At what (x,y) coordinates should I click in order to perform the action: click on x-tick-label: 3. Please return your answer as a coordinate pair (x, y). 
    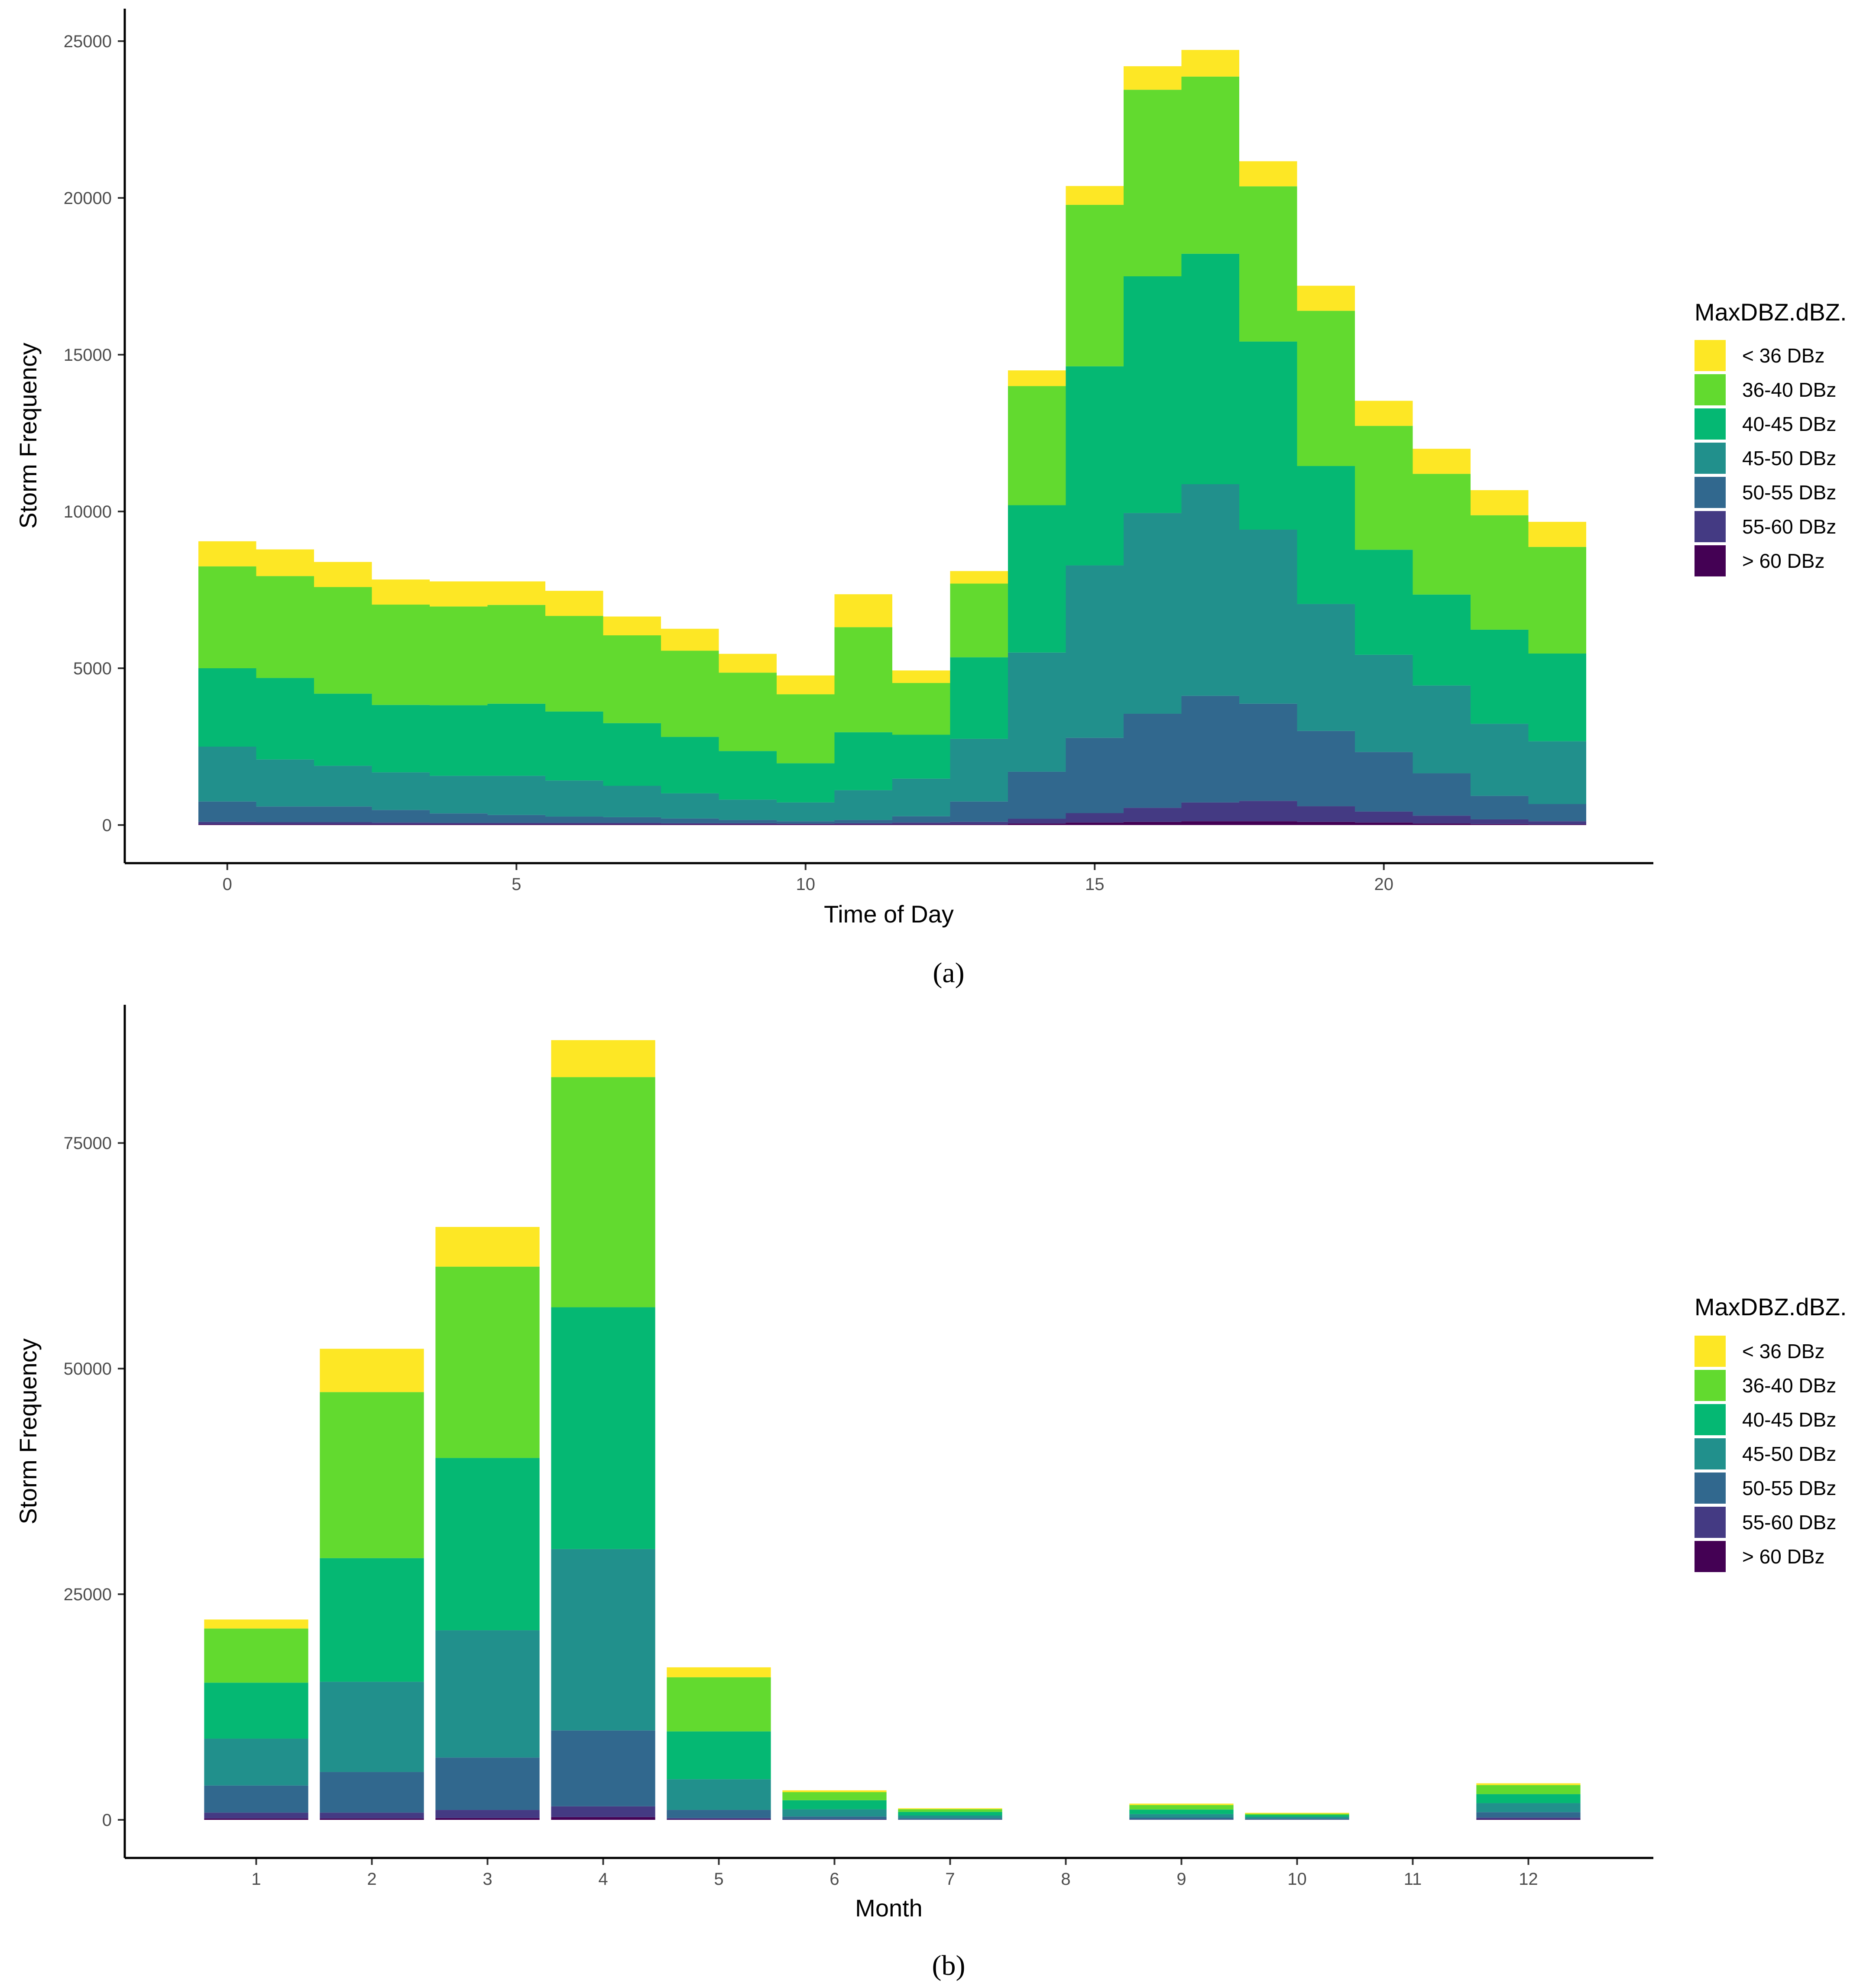
    Looking at the image, I should click on (488, 1880).